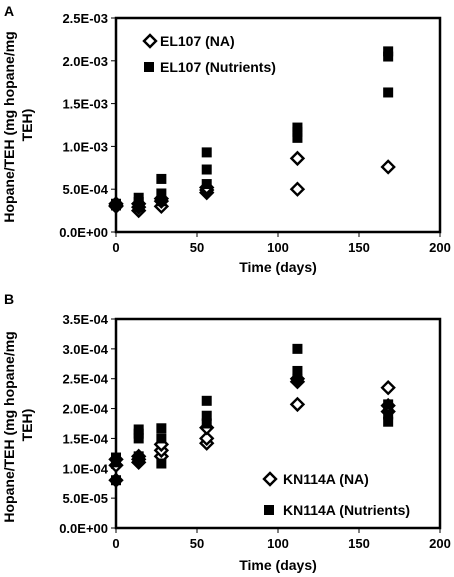 The image size is (454, 577). I want to click on x-axis-label-a: Time (days), so click(278, 267).